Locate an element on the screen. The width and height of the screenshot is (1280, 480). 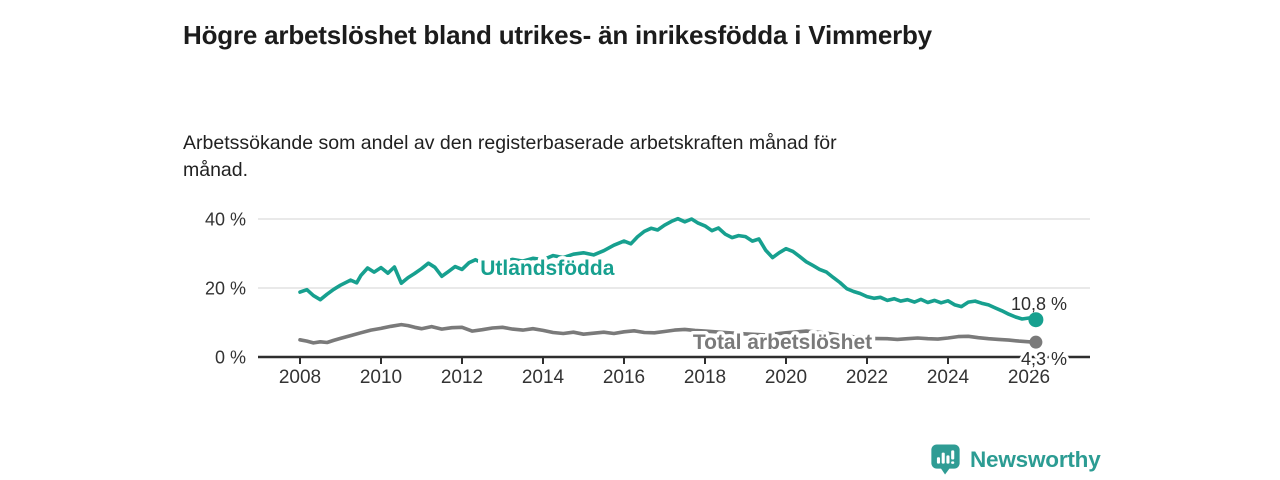
x-axis-tick-label: 2010 is located at coordinates (381, 377).